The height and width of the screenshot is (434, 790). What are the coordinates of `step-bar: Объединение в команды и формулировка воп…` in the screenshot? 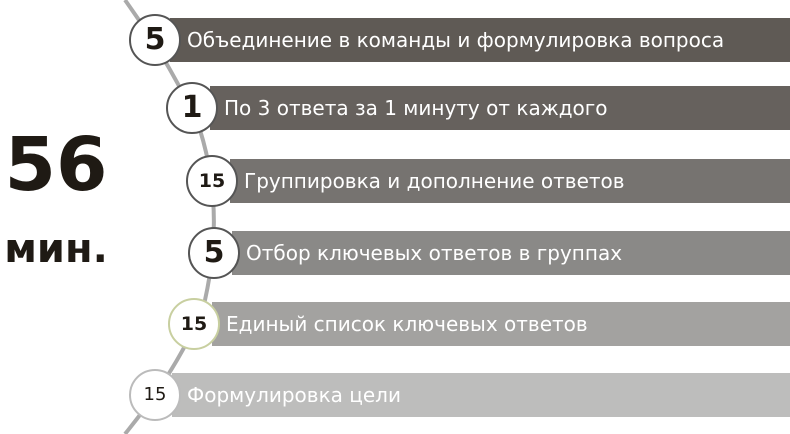 It's located at (480, 40).